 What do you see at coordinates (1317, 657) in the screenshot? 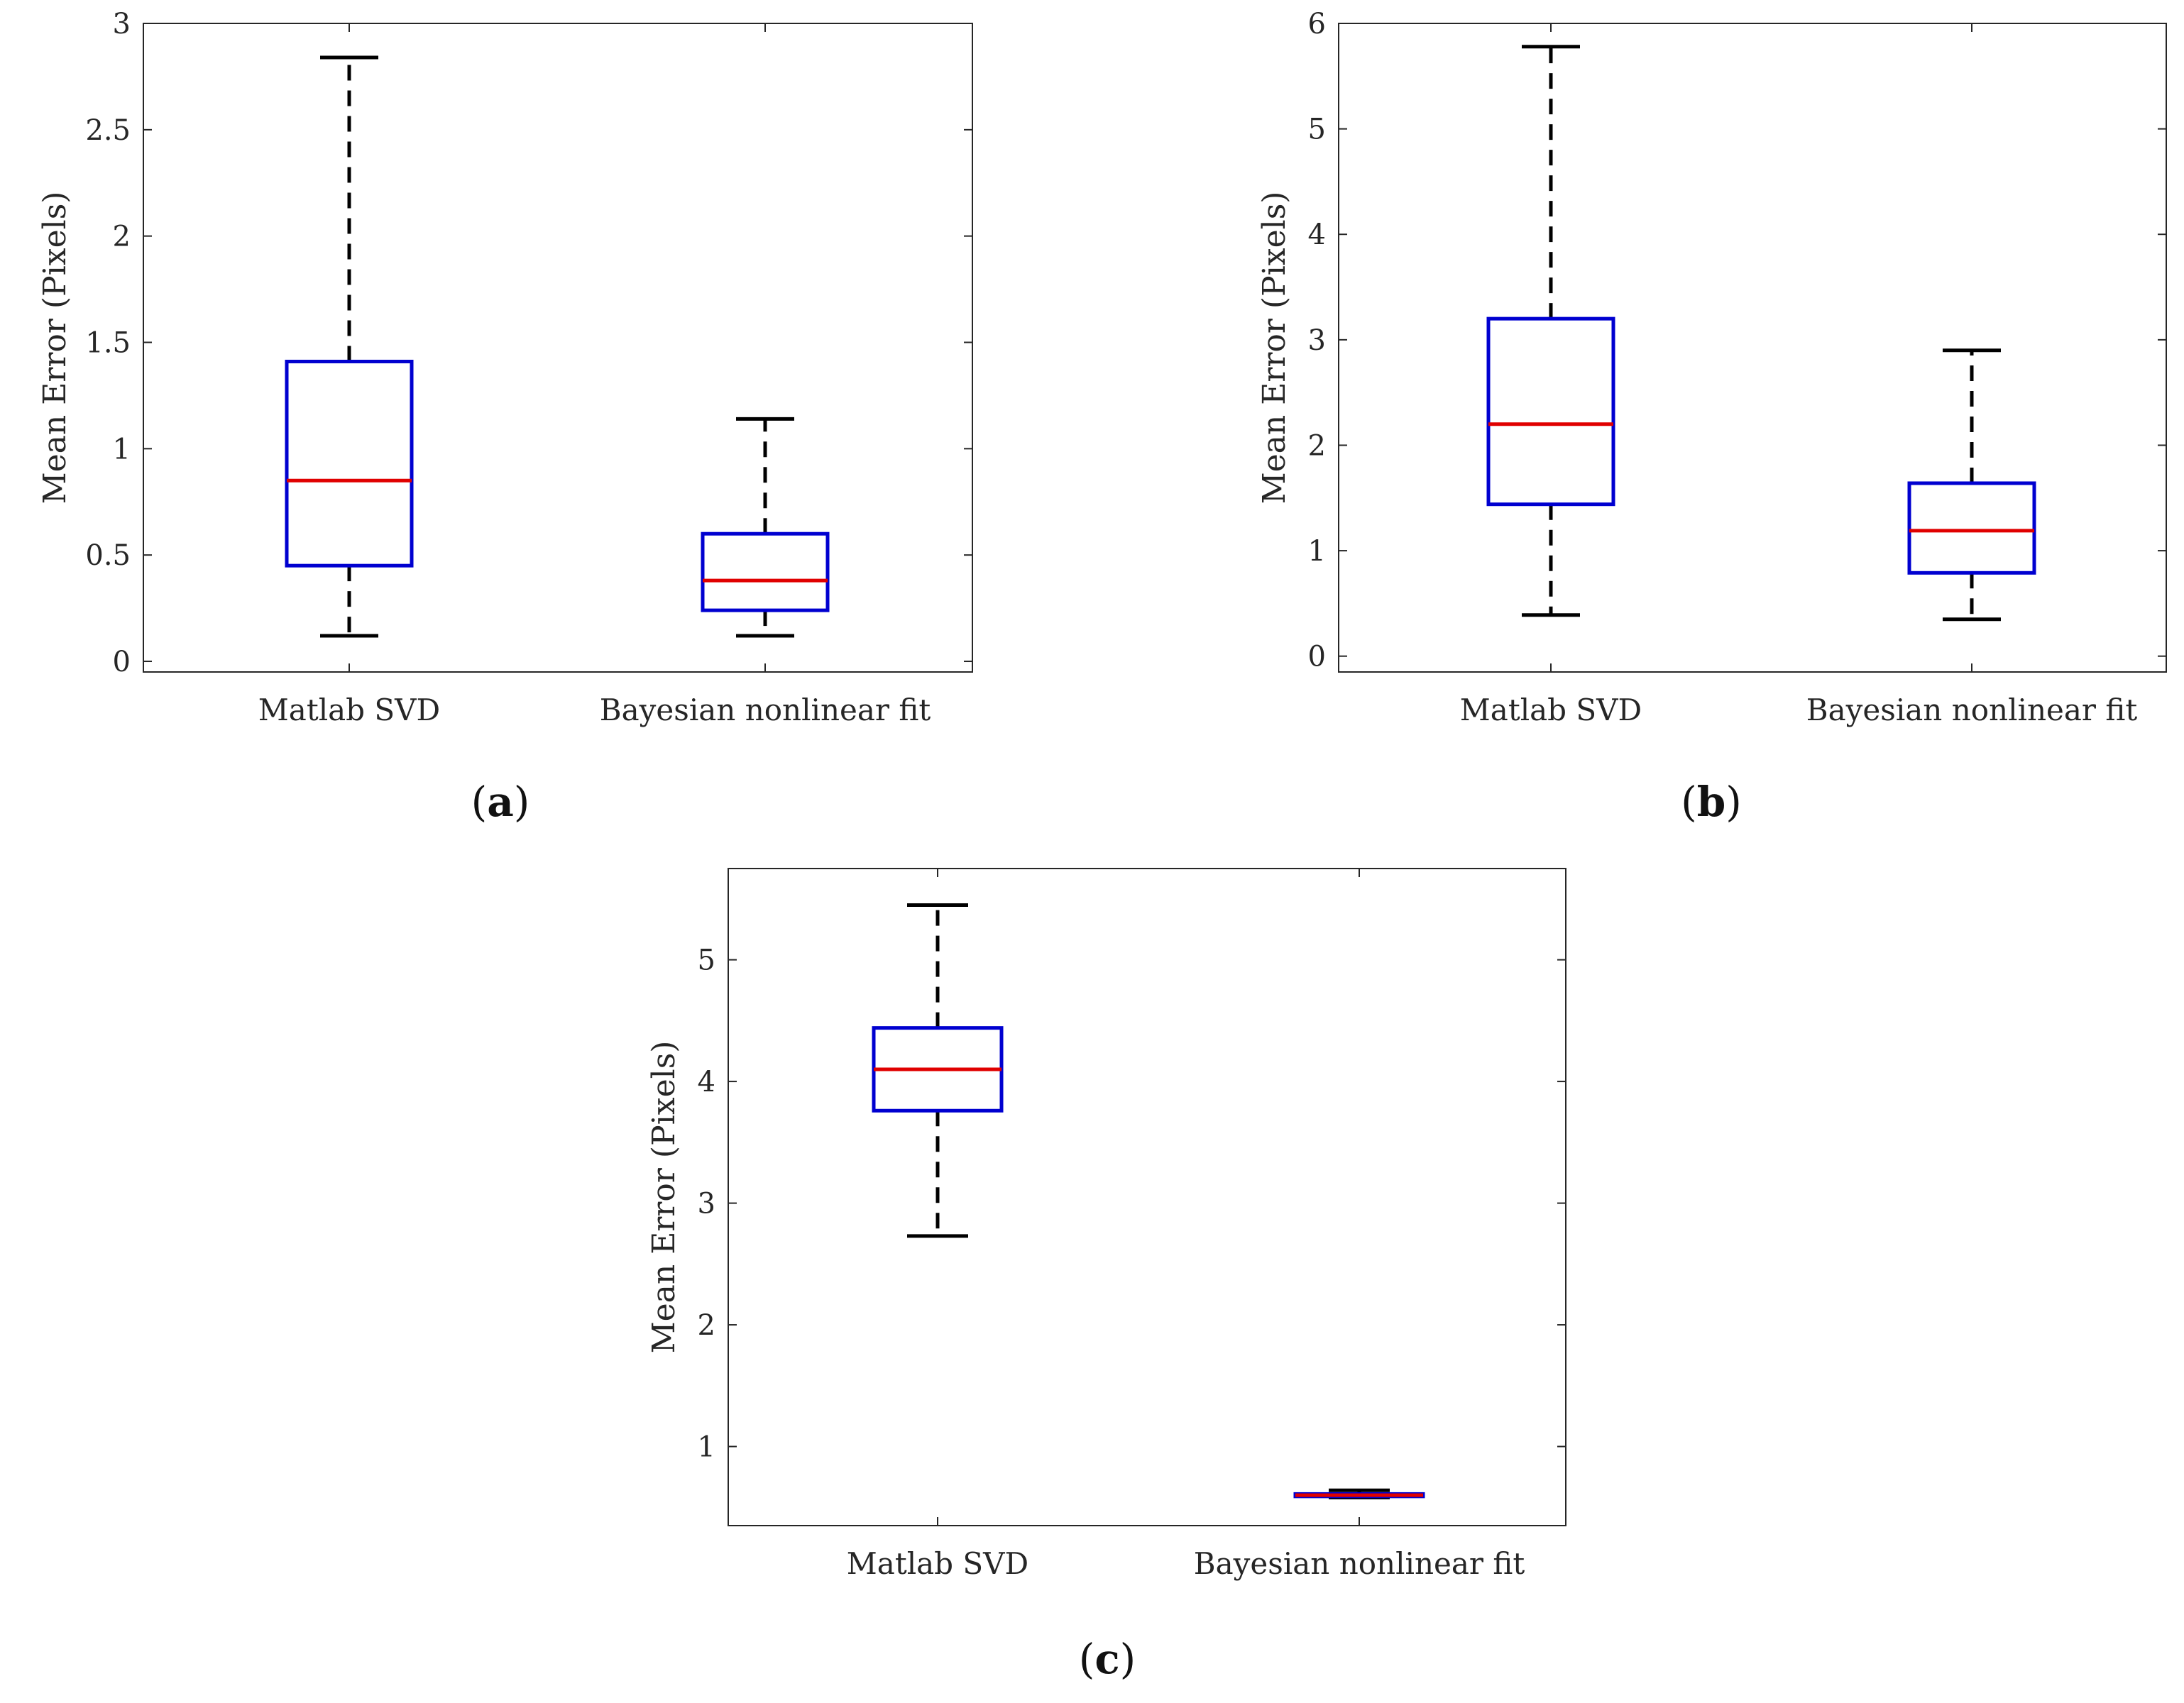
I see `y-tick-label-b: 0` at bounding box center [1317, 657].